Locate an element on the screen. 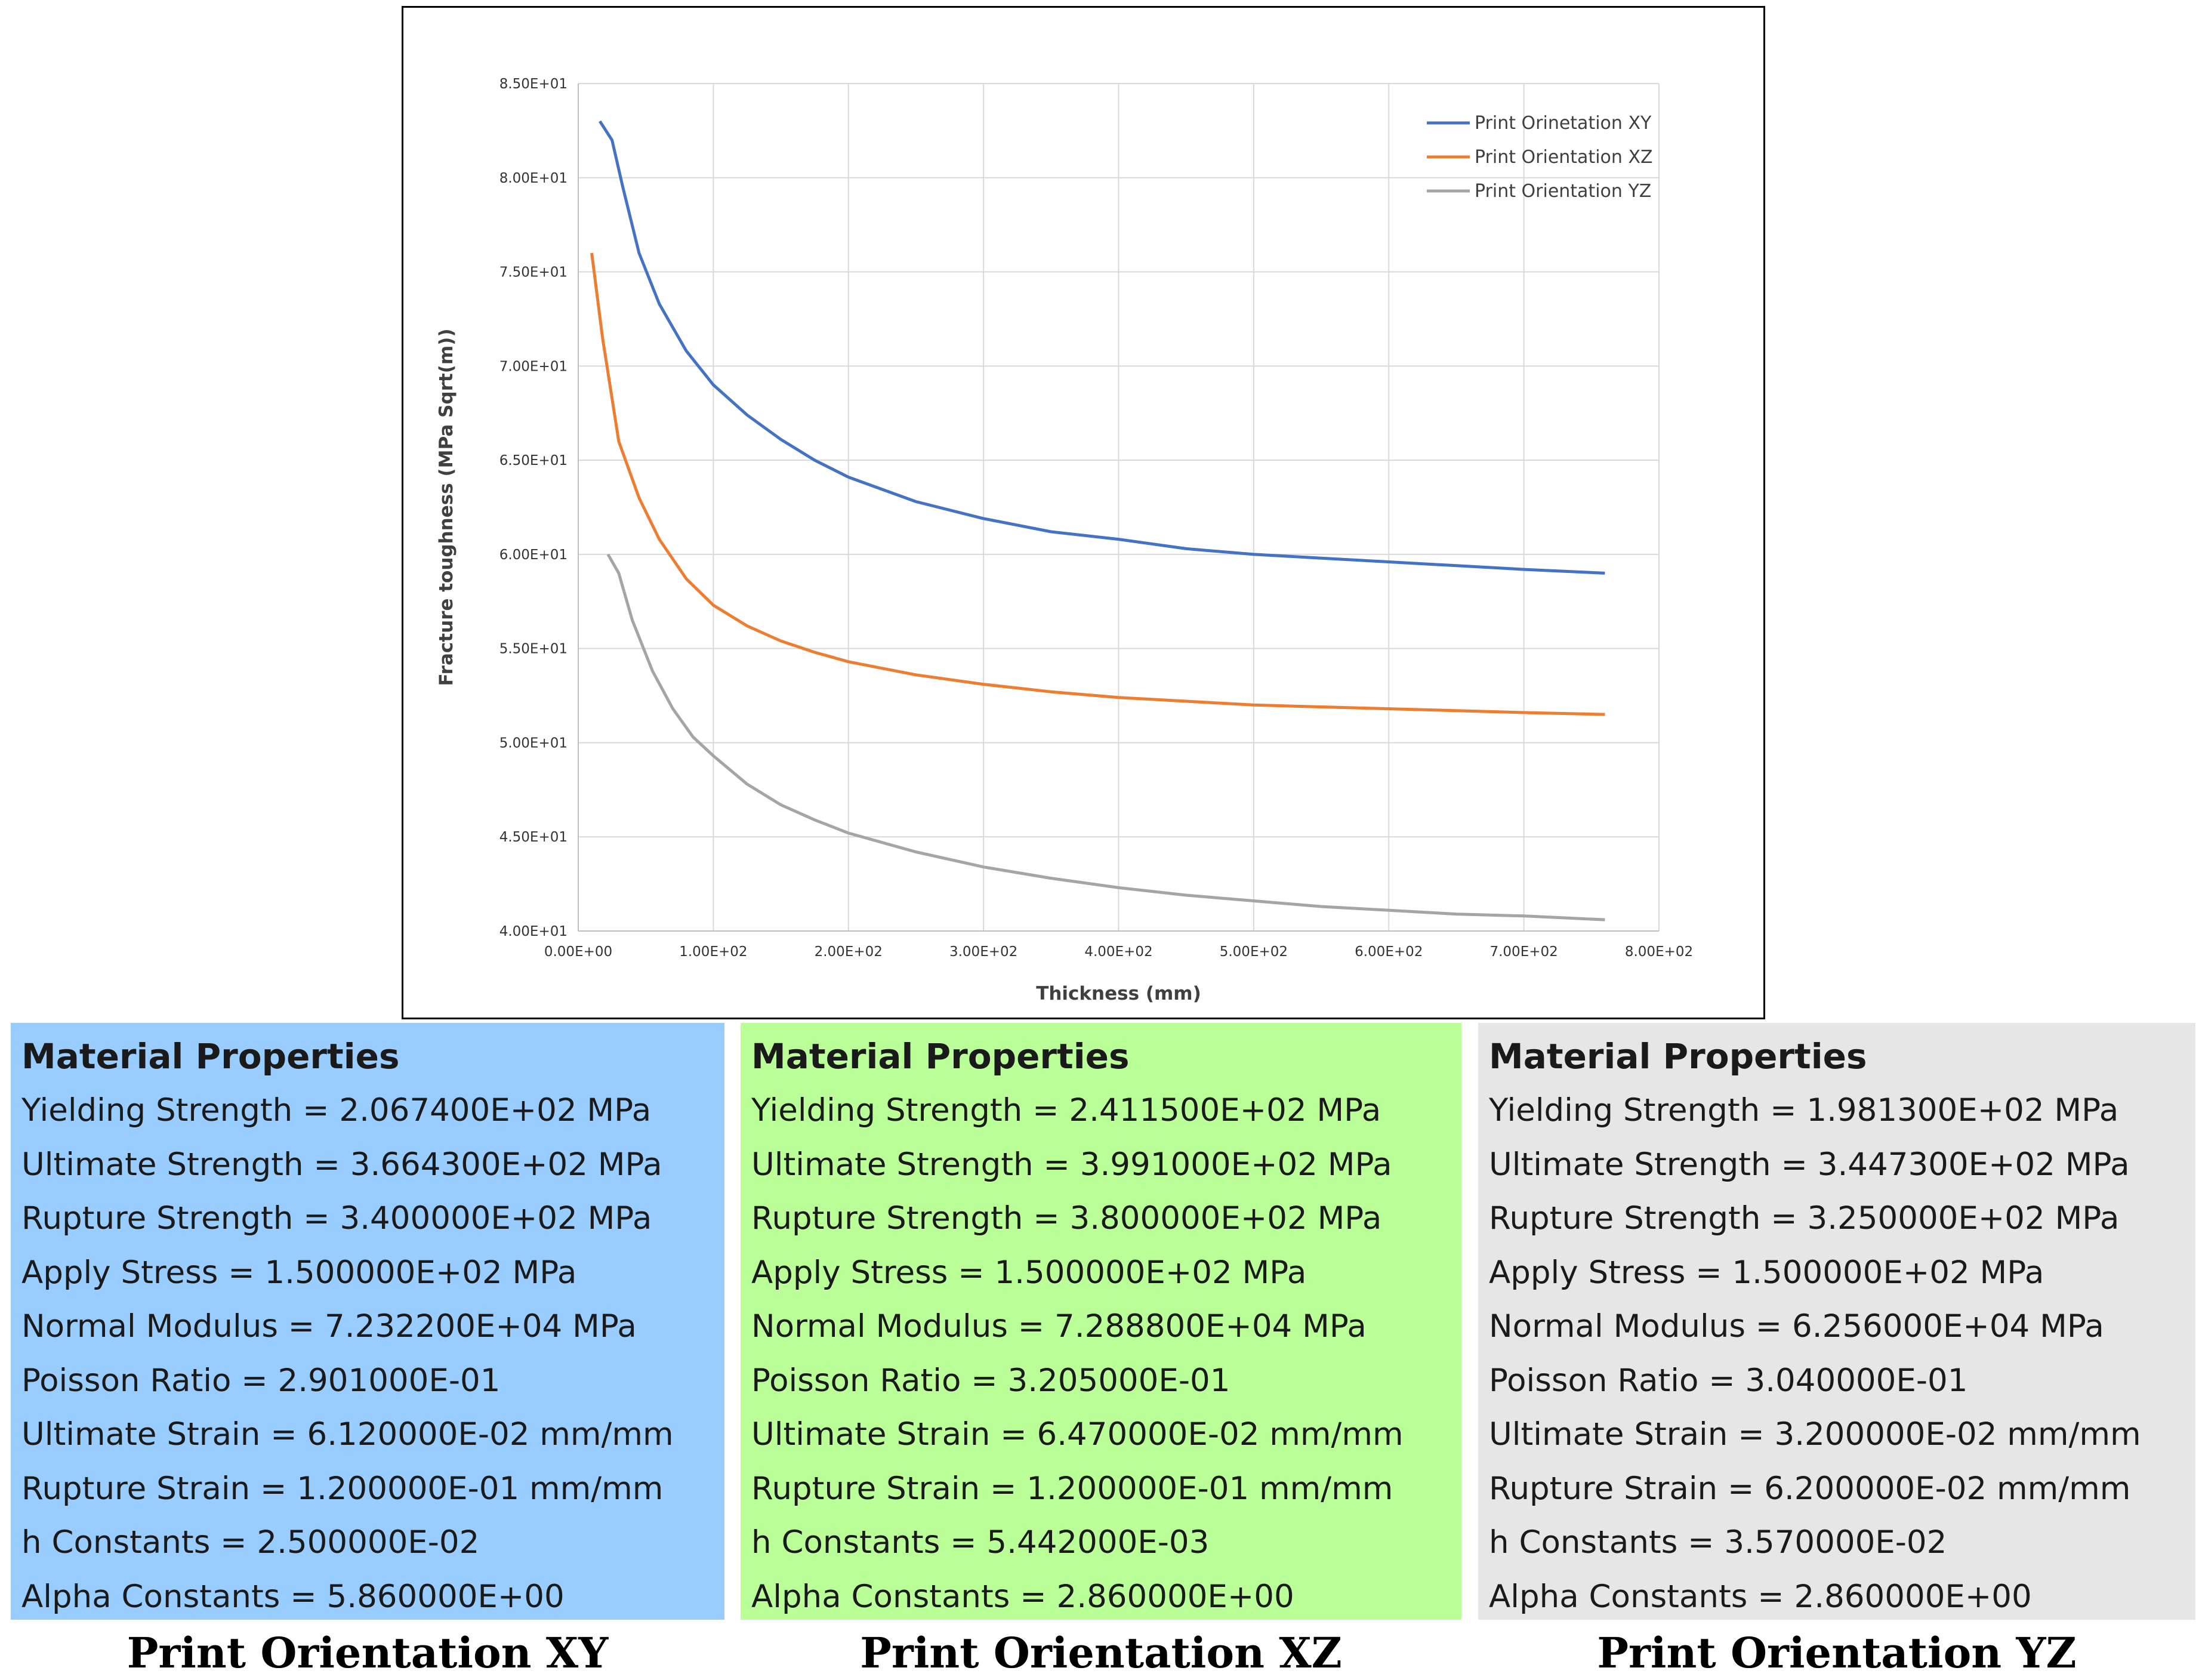  property-row: Ultimate Strength = 3.991000E+02 MPa is located at coordinates (1071, 1164).